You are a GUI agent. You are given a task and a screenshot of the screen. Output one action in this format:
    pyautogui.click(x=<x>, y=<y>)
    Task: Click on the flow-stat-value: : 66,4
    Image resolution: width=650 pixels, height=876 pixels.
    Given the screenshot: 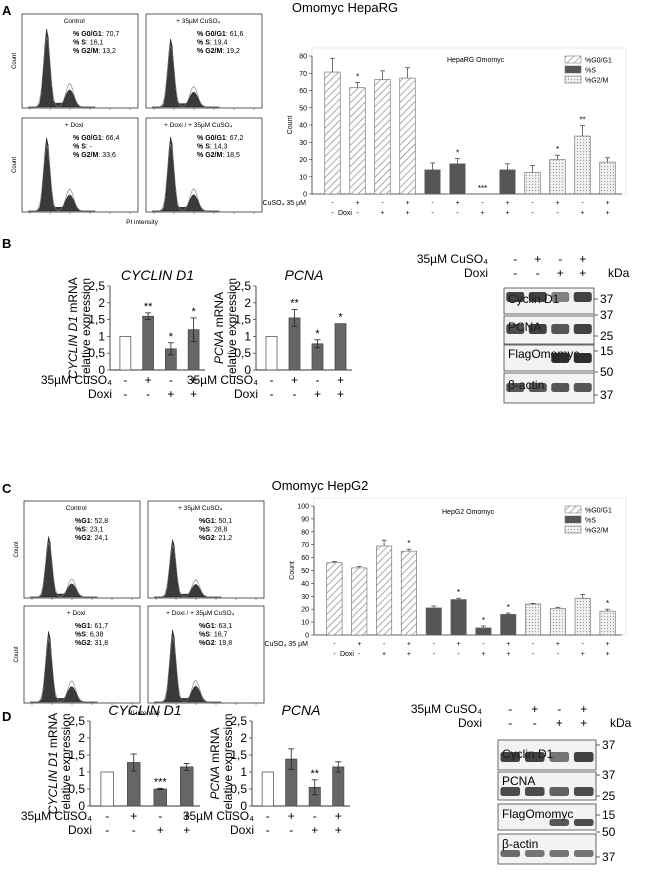 What is the action you would take?
    pyautogui.click(x=111, y=138)
    